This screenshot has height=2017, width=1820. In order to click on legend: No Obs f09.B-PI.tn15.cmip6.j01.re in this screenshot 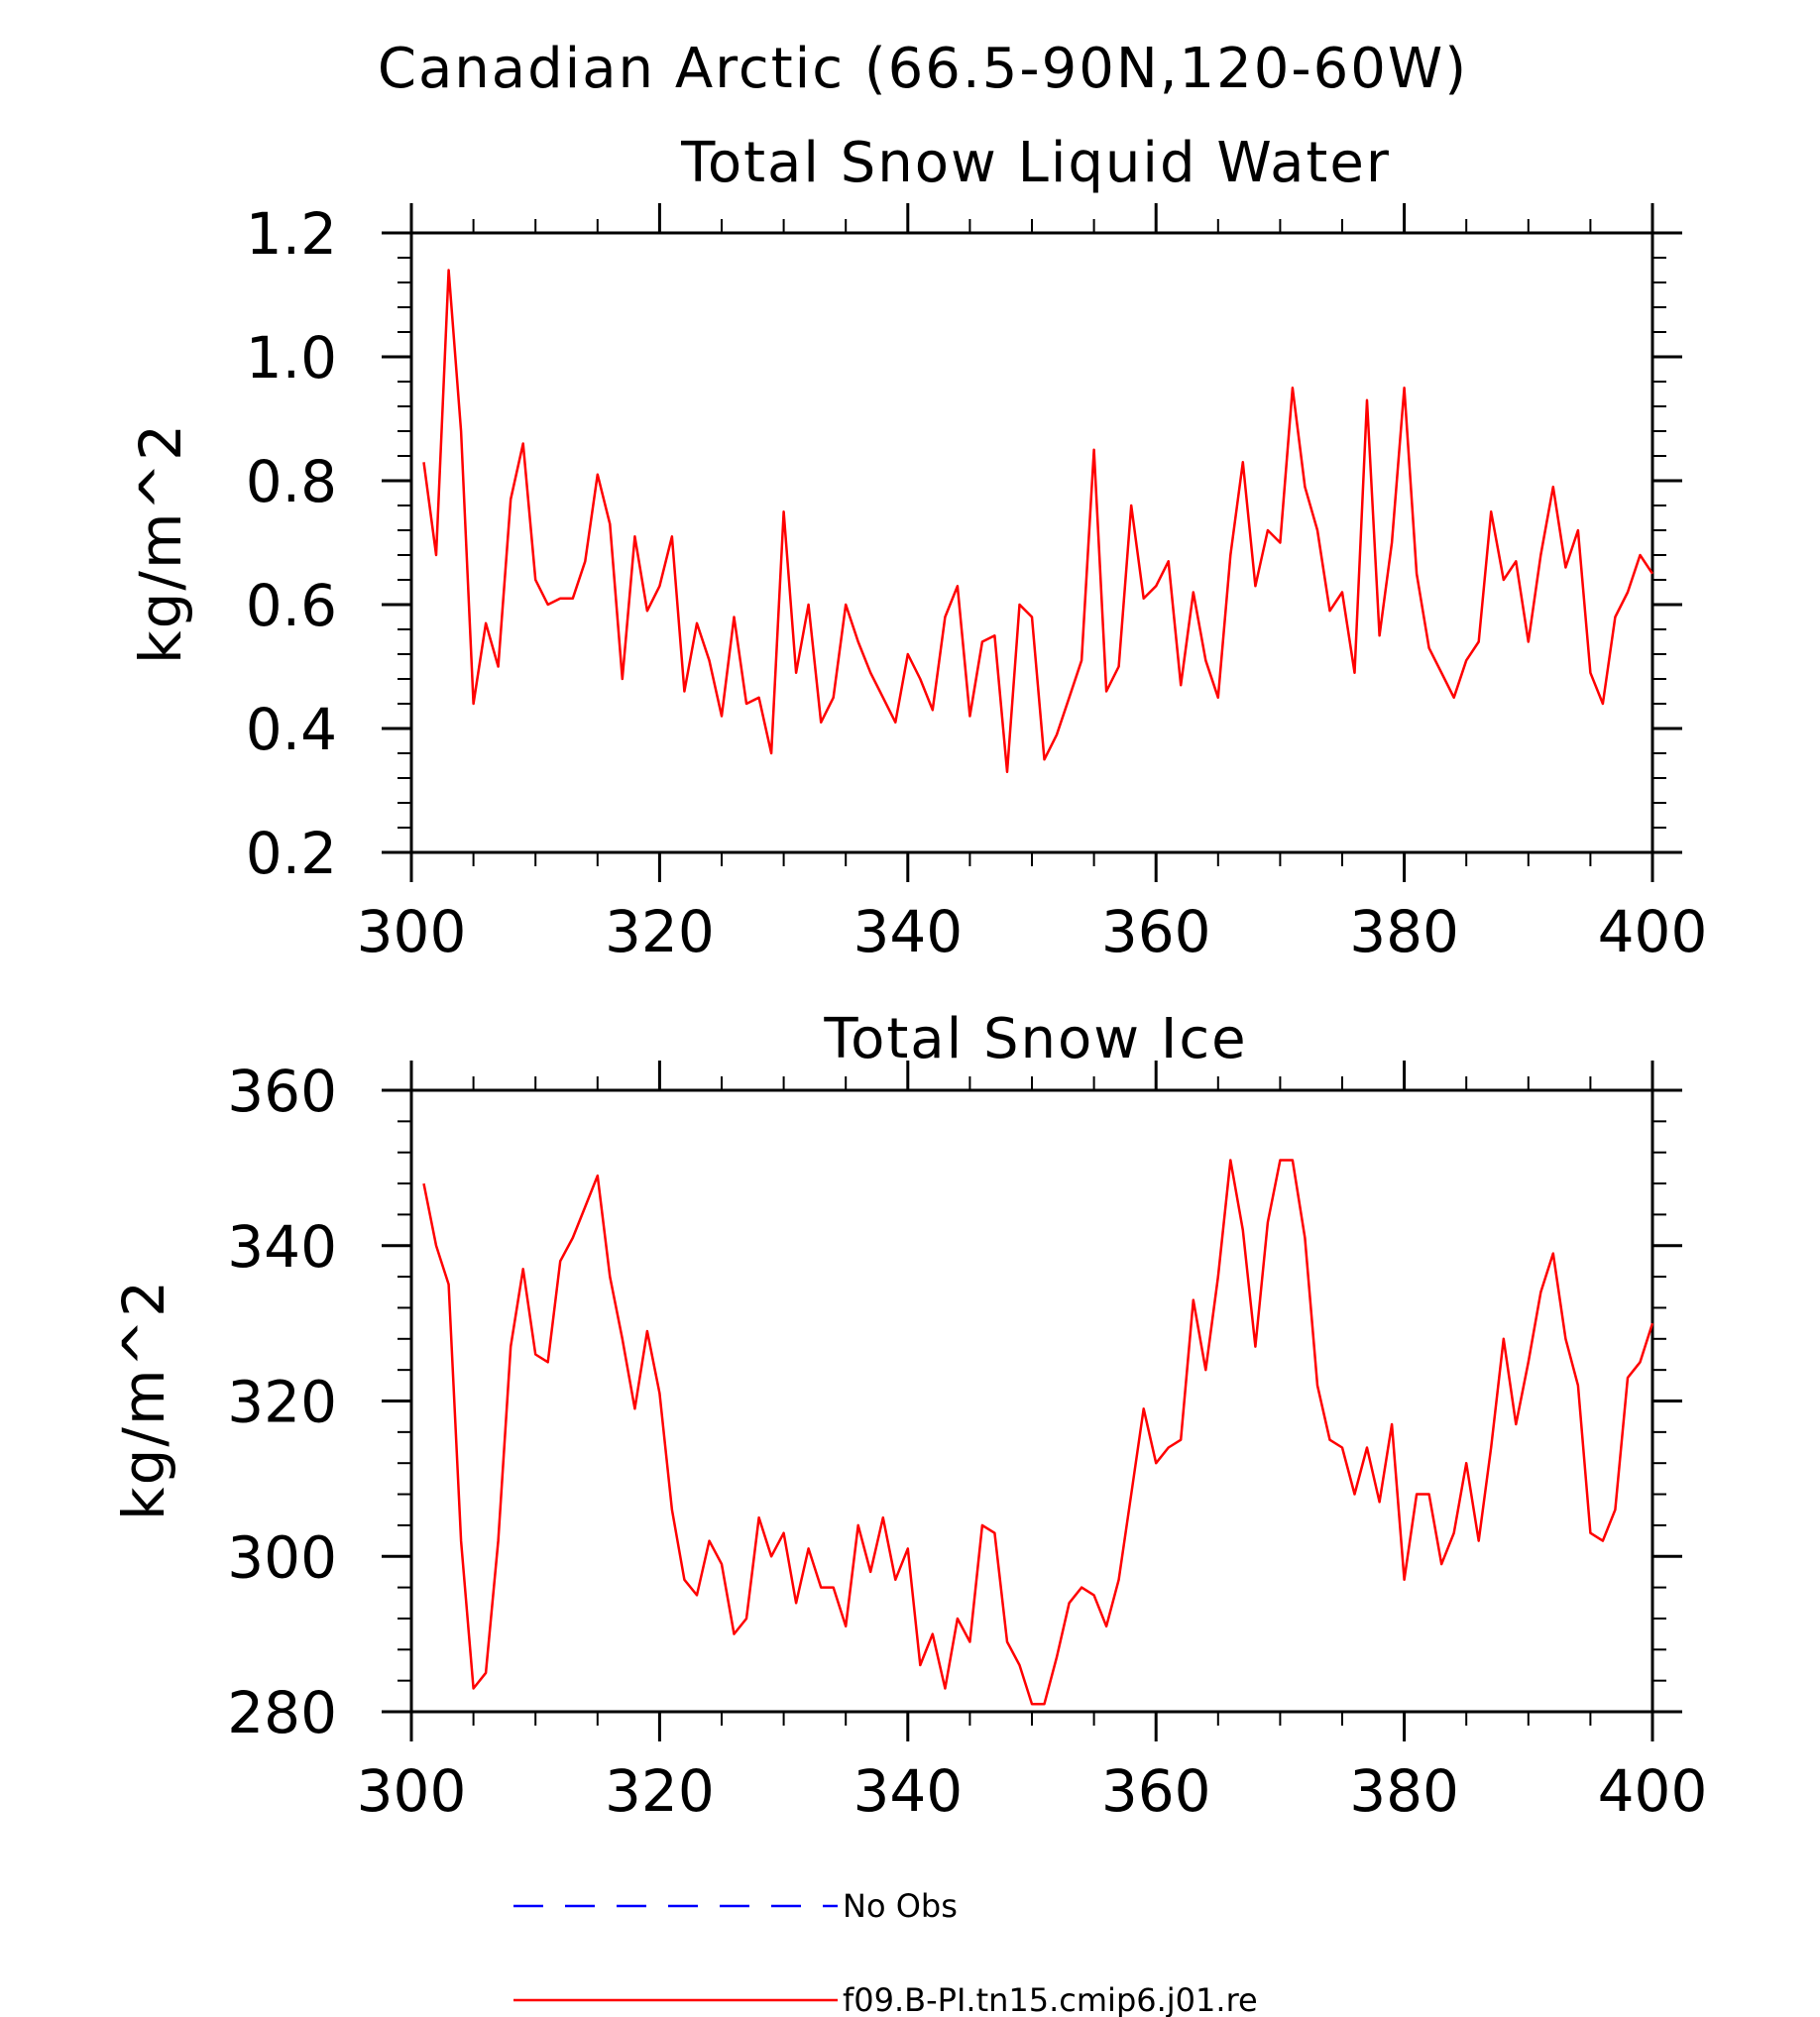, I will do `click(885, 1952)`.